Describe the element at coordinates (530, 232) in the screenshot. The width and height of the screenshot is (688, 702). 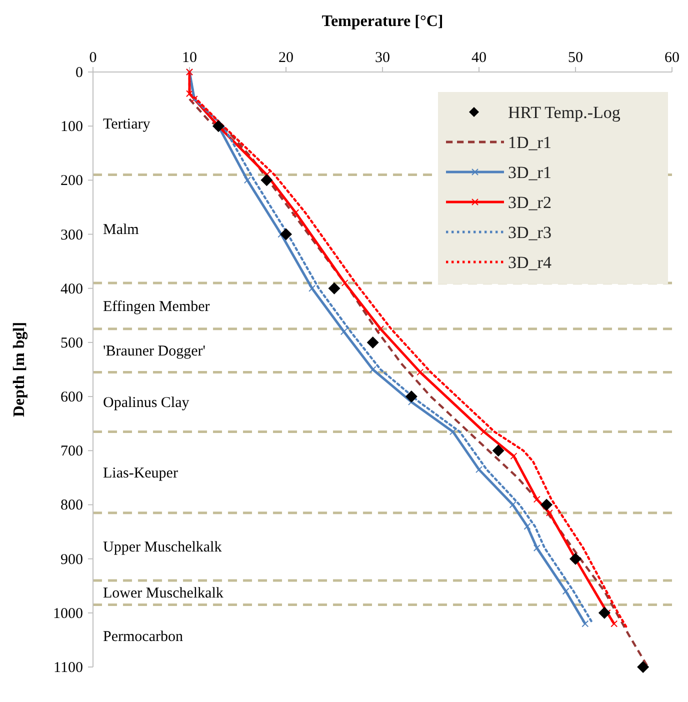
I see `legend-label: 3D_r3` at that location.